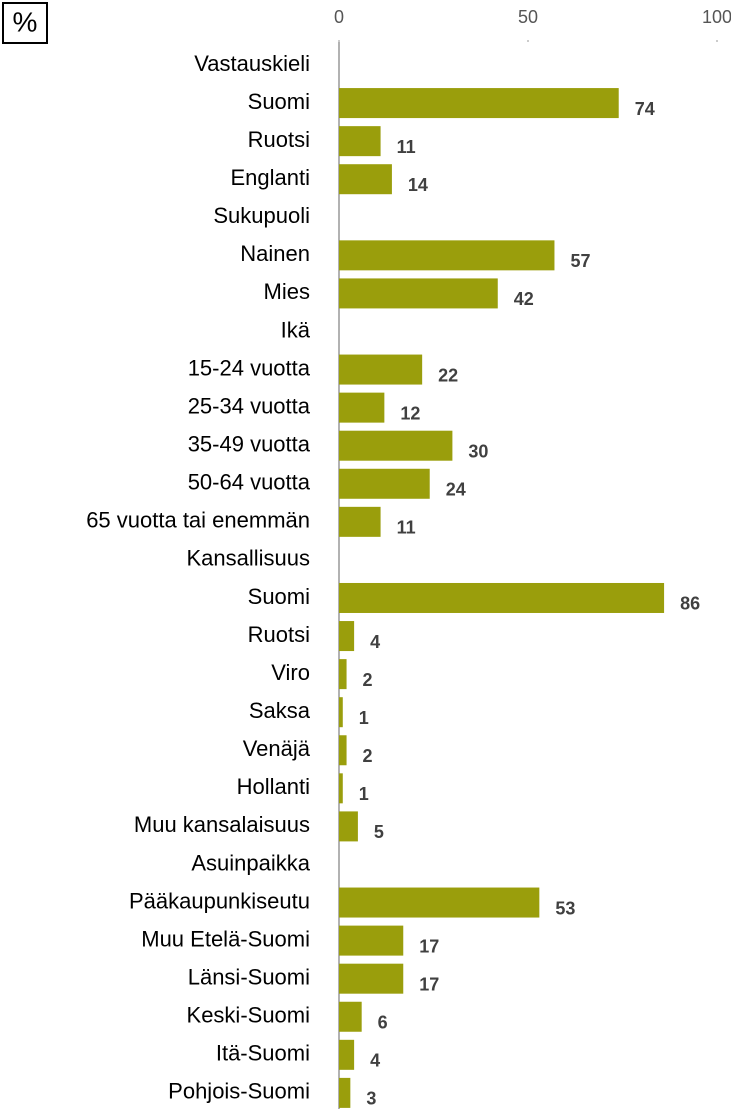  Describe the element at coordinates (249, 482) in the screenshot. I see `y-tick-label: 50-64 vuotta` at that location.